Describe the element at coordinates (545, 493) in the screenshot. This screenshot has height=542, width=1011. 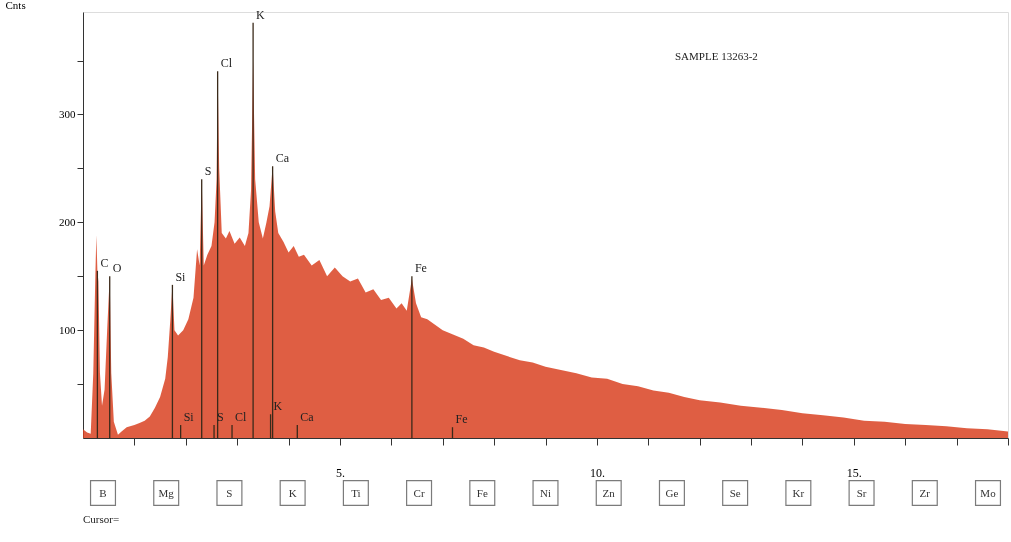
I see `text: Ni` at that location.